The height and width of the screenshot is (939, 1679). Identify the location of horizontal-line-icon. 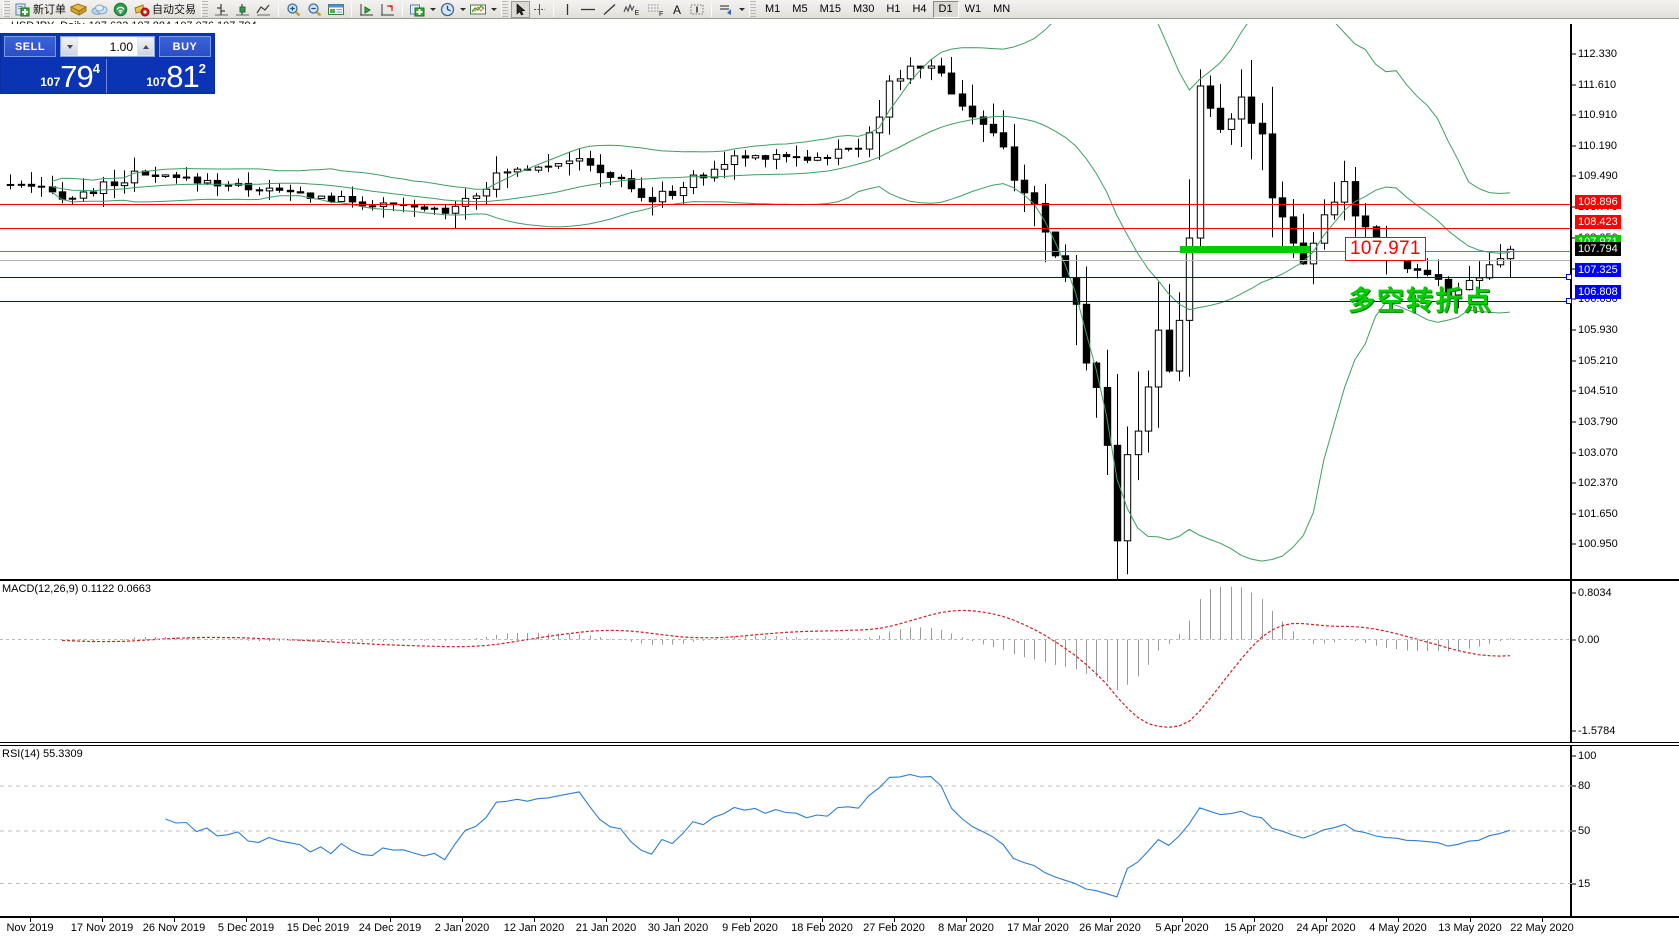
(588, 9).